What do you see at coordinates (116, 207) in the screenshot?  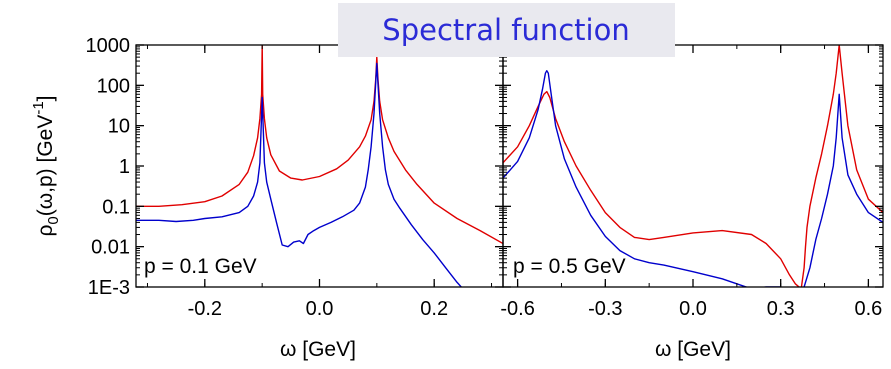 I see `y-tick-label: 0.1` at bounding box center [116, 207].